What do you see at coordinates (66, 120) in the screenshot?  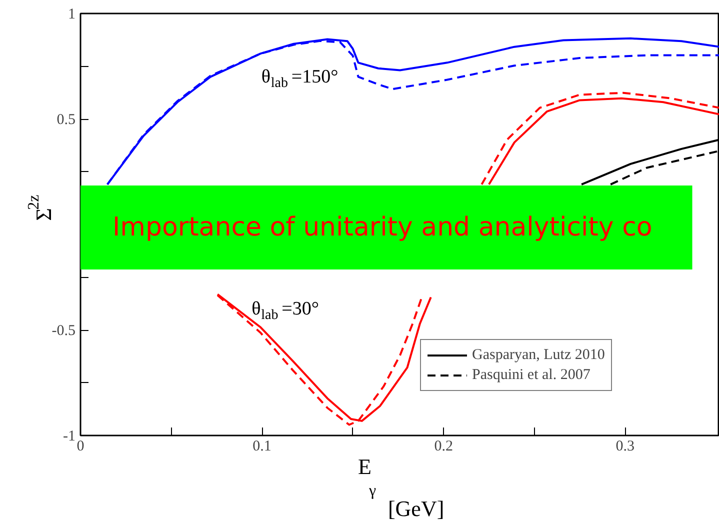 I see `y-tick-label: 0.5` at bounding box center [66, 120].